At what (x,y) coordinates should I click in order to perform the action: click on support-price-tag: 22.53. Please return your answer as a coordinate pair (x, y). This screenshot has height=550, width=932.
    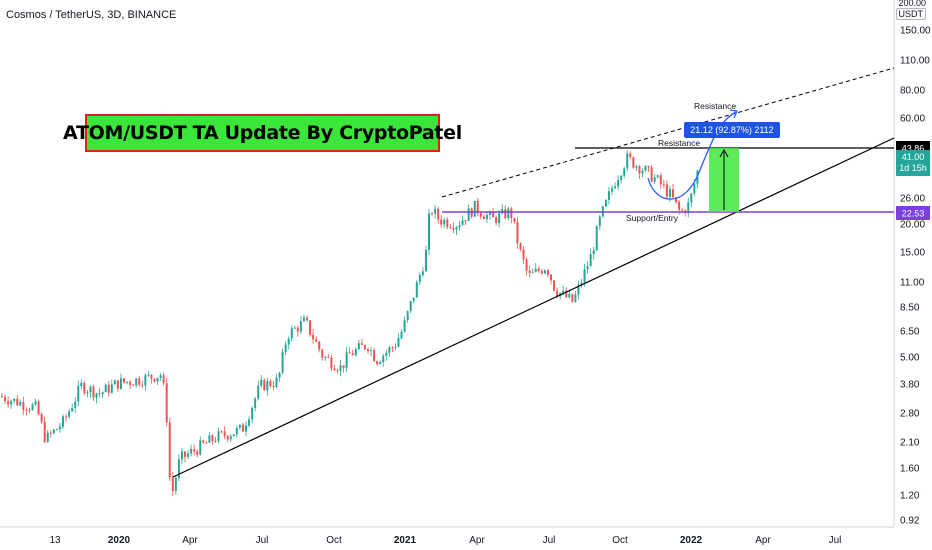
    Looking at the image, I should click on (913, 213).